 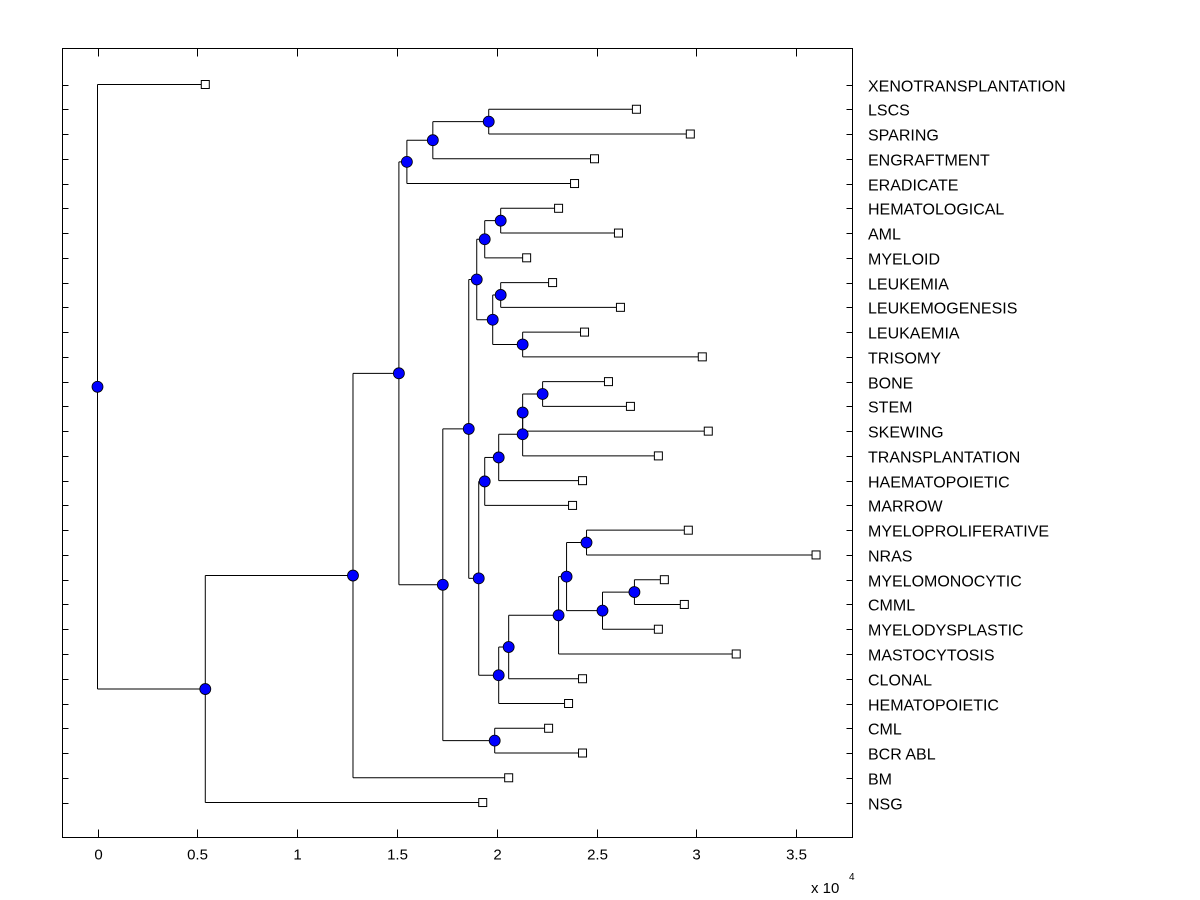 What do you see at coordinates (889, 111) in the screenshot?
I see `leaf-label: LSCS` at bounding box center [889, 111].